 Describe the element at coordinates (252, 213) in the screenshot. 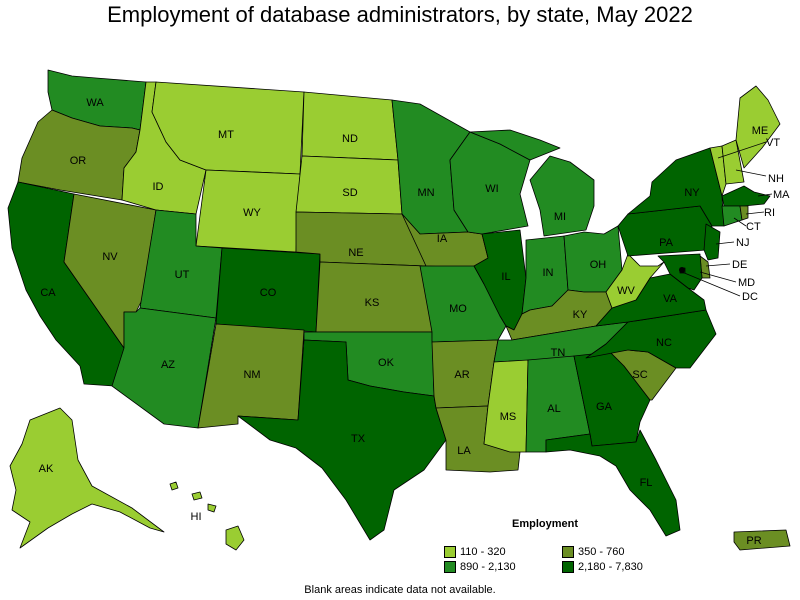

I see `label-wy: WY` at that location.